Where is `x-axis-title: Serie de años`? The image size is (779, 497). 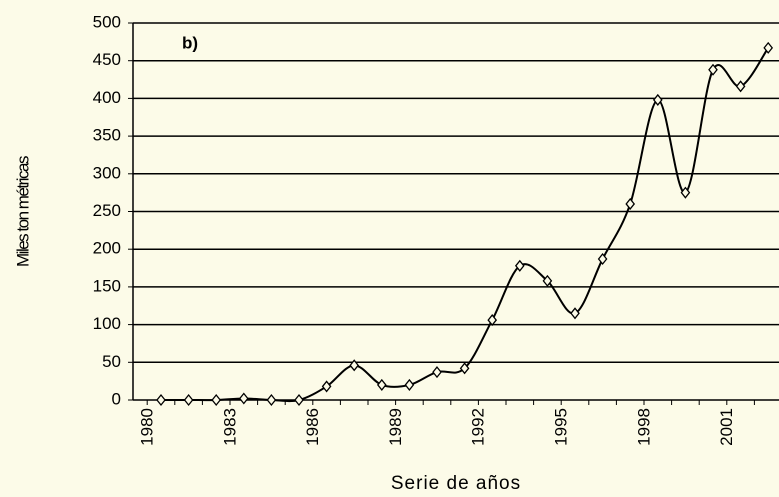 x-axis-title: Serie de años is located at coordinates (456, 483).